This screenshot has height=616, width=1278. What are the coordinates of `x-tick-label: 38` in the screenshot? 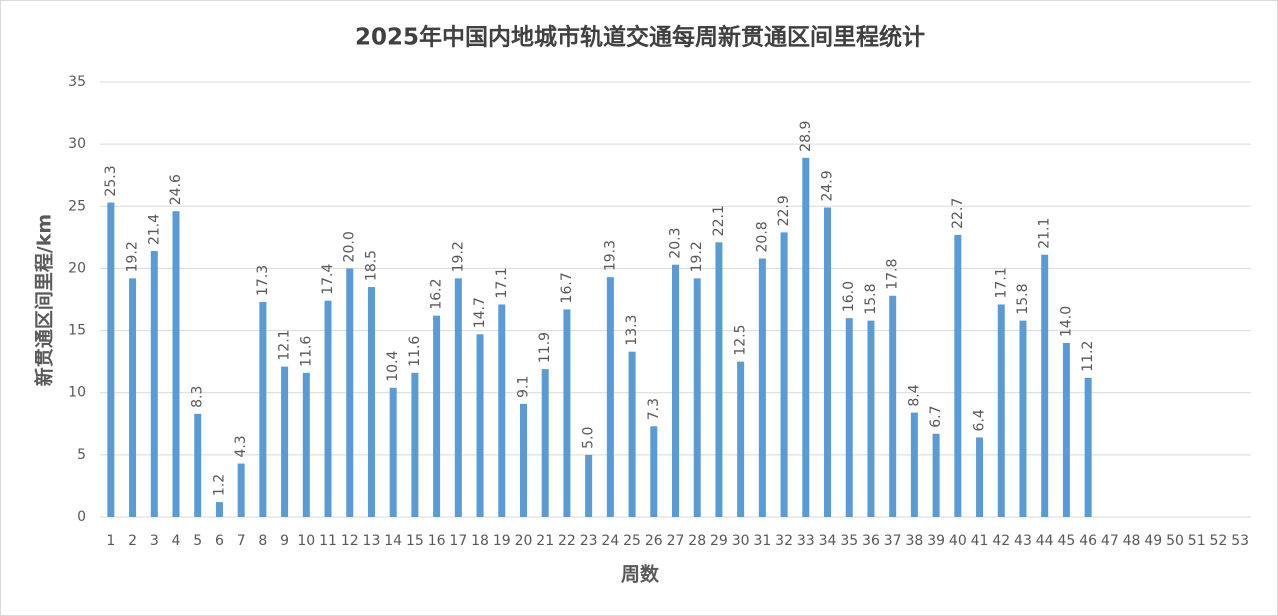 It's located at (914, 541).